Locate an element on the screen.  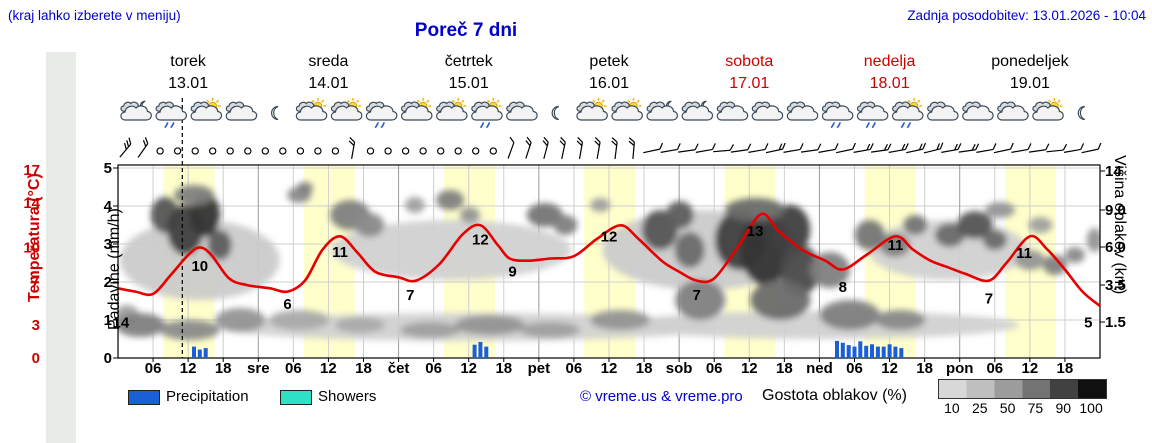
day-name: četrtek is located at coordinates (469, 61).